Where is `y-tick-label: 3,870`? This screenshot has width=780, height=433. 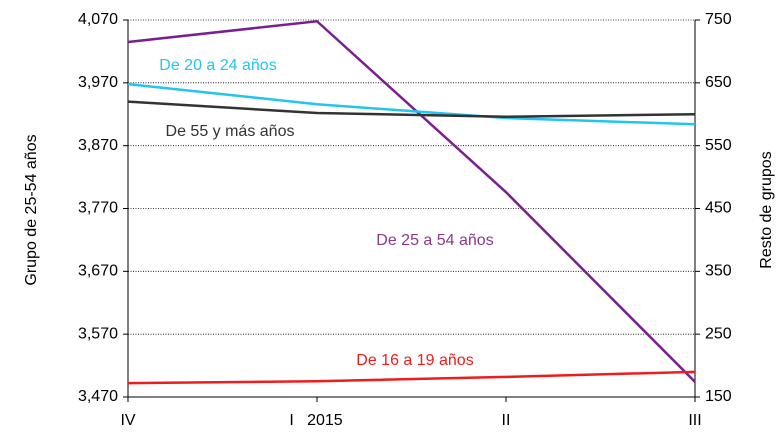
y-tick-label: 3,870 is located at coordinates (98, 145).